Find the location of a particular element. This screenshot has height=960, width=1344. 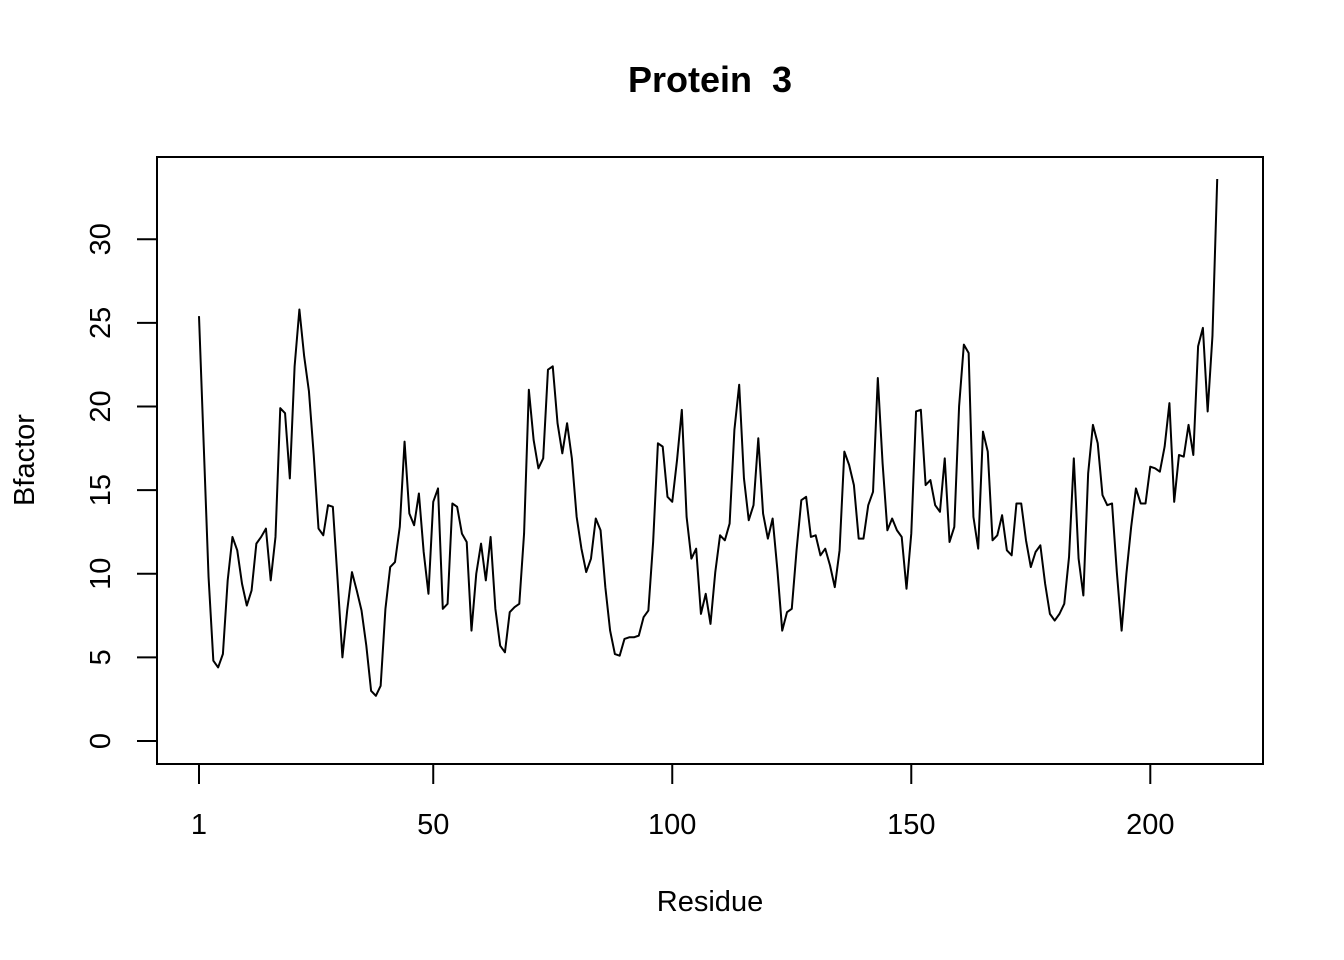

x-tick-label: 200 is located at coordinates (1150, 825).